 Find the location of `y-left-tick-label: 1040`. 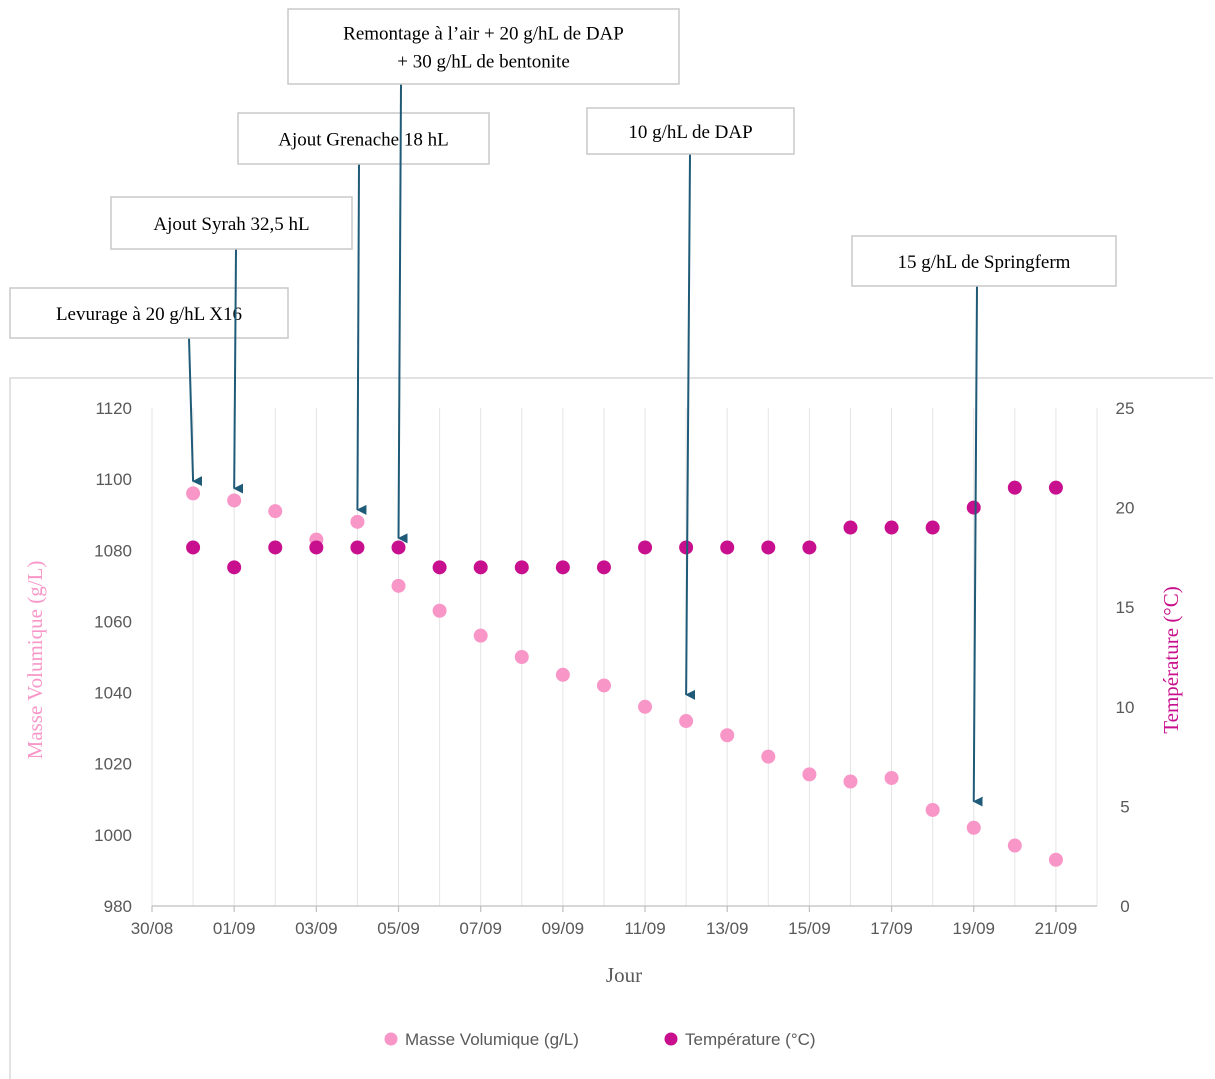

y-left-tick-label: 1040 is located at coordinates (113, 693).